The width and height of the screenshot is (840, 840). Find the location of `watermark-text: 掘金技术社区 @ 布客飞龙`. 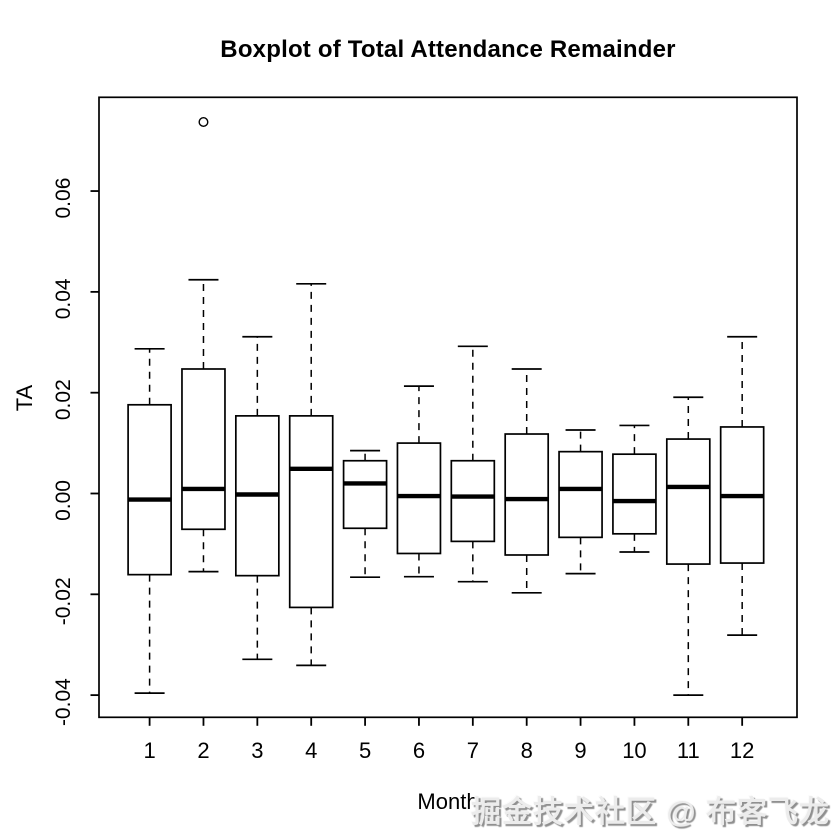

watermark-text: 掘金技术社区 @ 布客飞龙 is located at coordinates (650, 812).